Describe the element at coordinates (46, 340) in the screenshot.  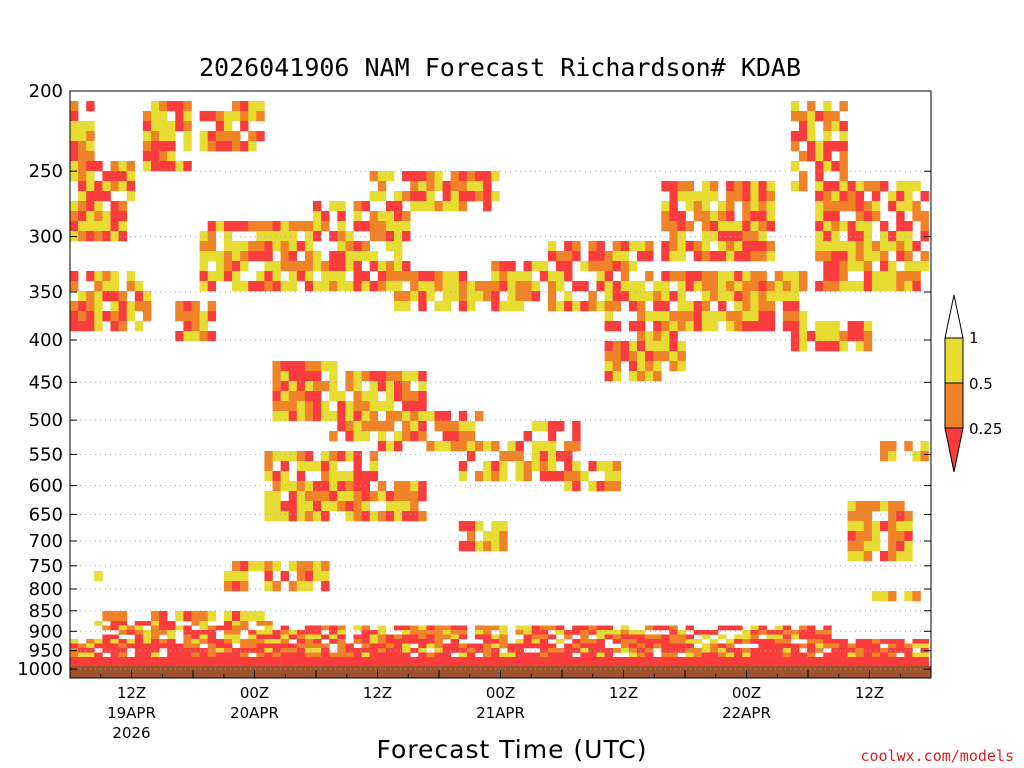
I see `y-tick-label: 400` at that location.